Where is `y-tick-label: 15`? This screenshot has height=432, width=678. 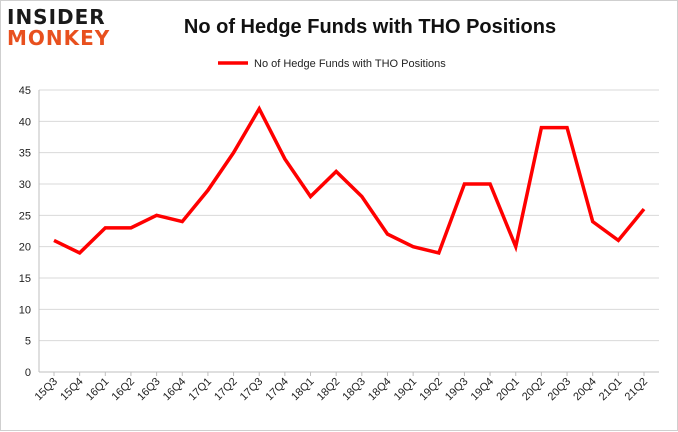 y-tick-label: 15 is located at coordinates (25, 279).